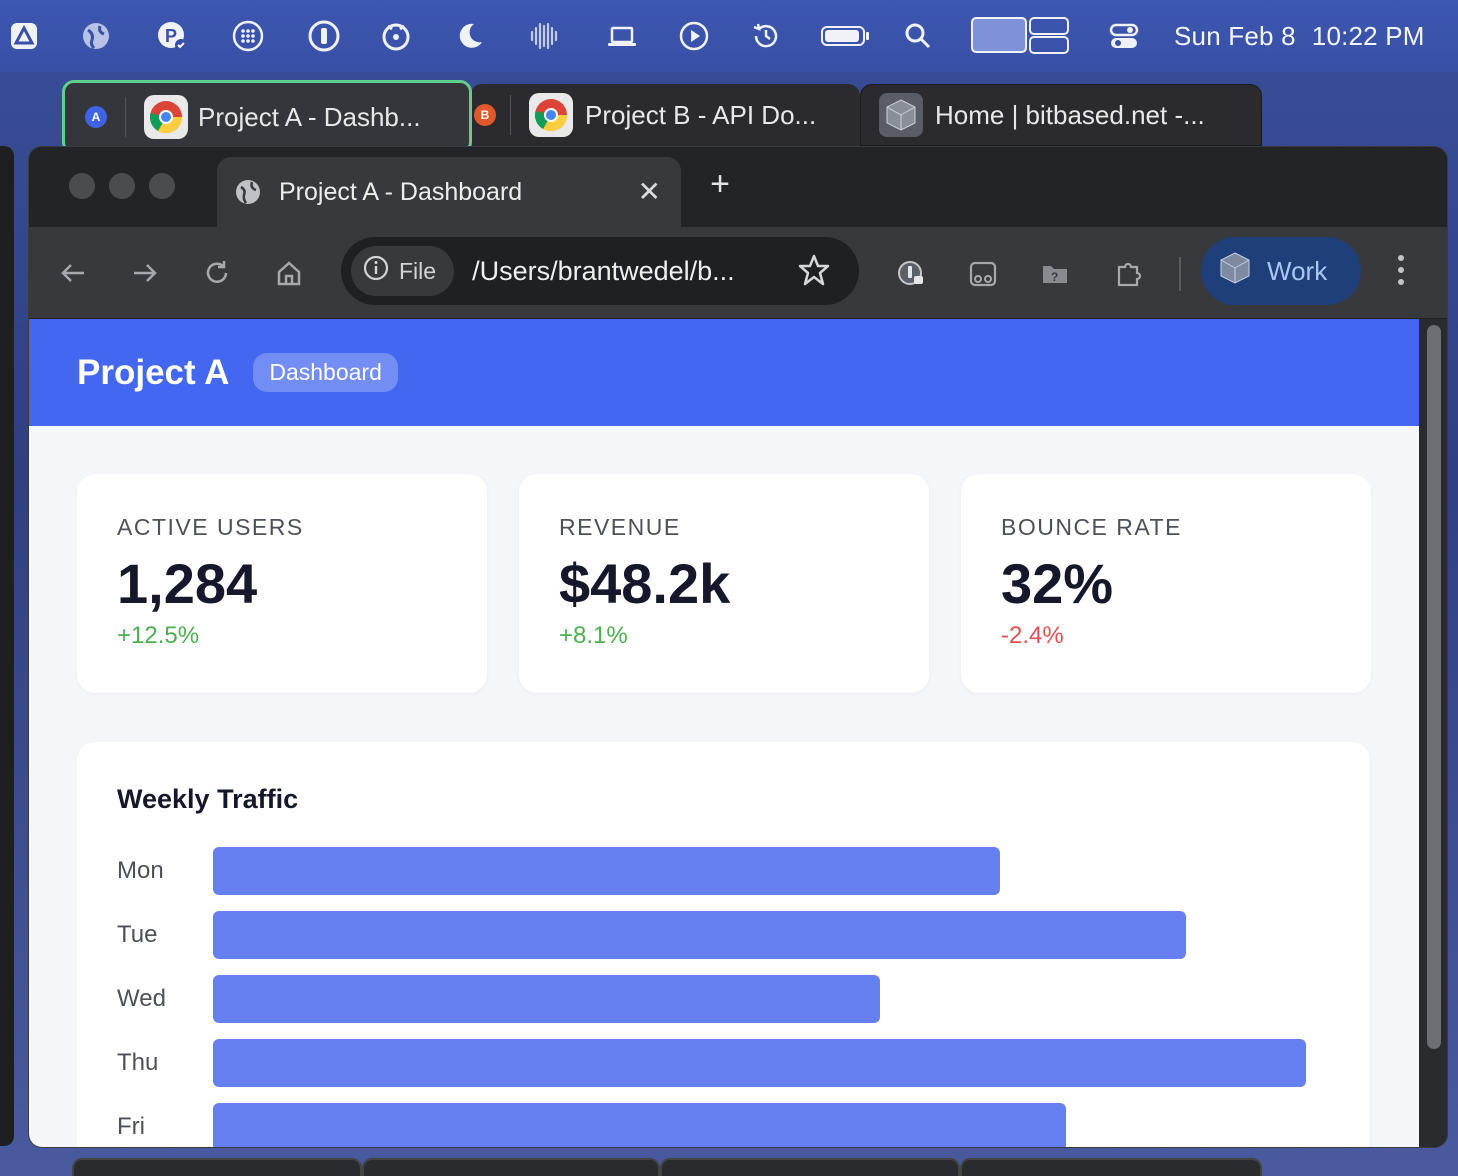 This screenshot has height=1176, width=1458. I want to click on background-window-edge, so click(7, 646).